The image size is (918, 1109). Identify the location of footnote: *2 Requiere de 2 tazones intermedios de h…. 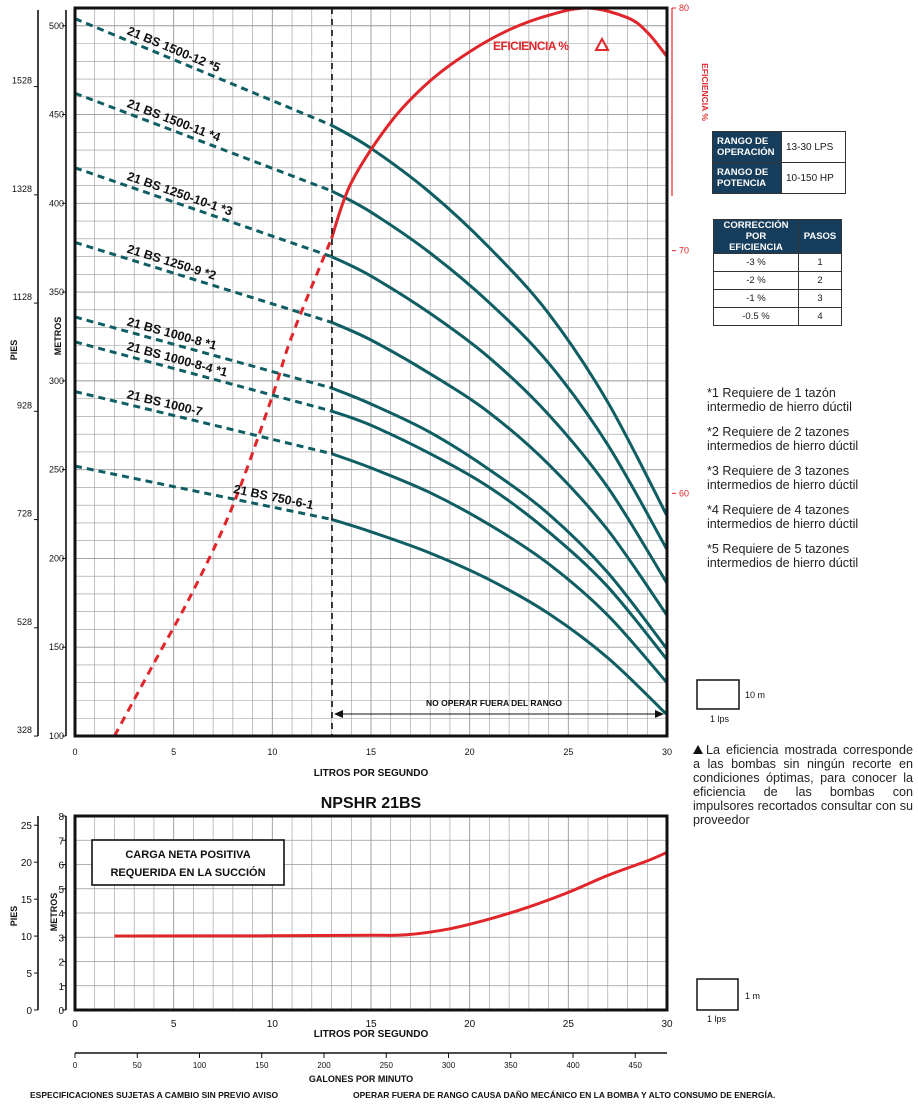
(782, 439).